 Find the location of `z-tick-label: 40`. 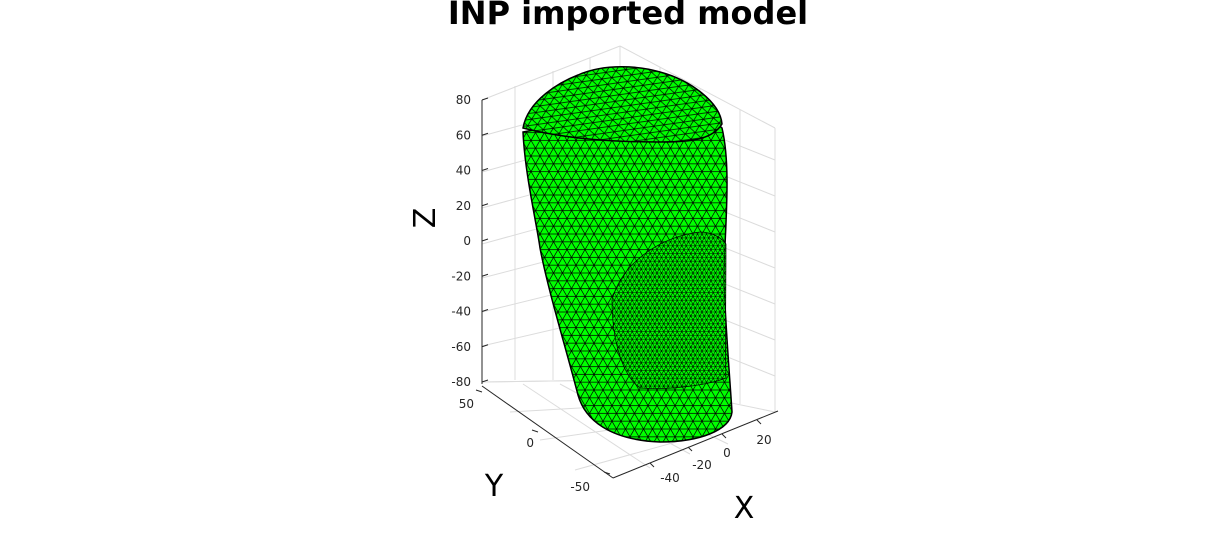

z-tick-label: 40 is located at coordinates (463, 171).